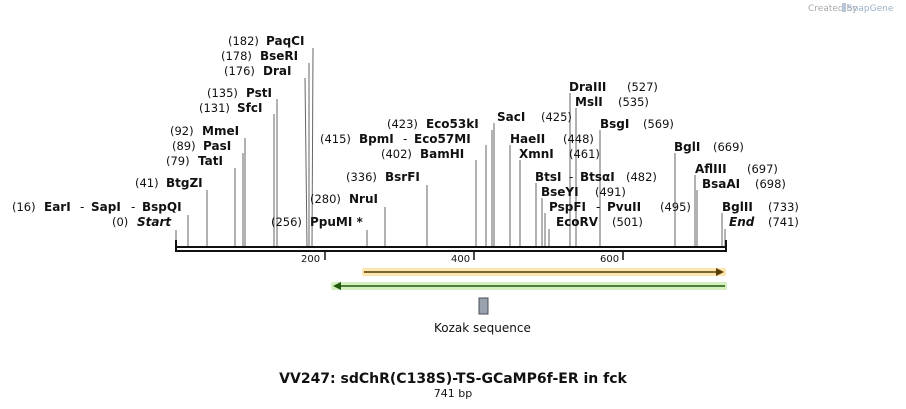 This screenshot has width=906, height=409. I want to click on site-pspFI-group: PspFI - PvuII (495), so click(620, 207).